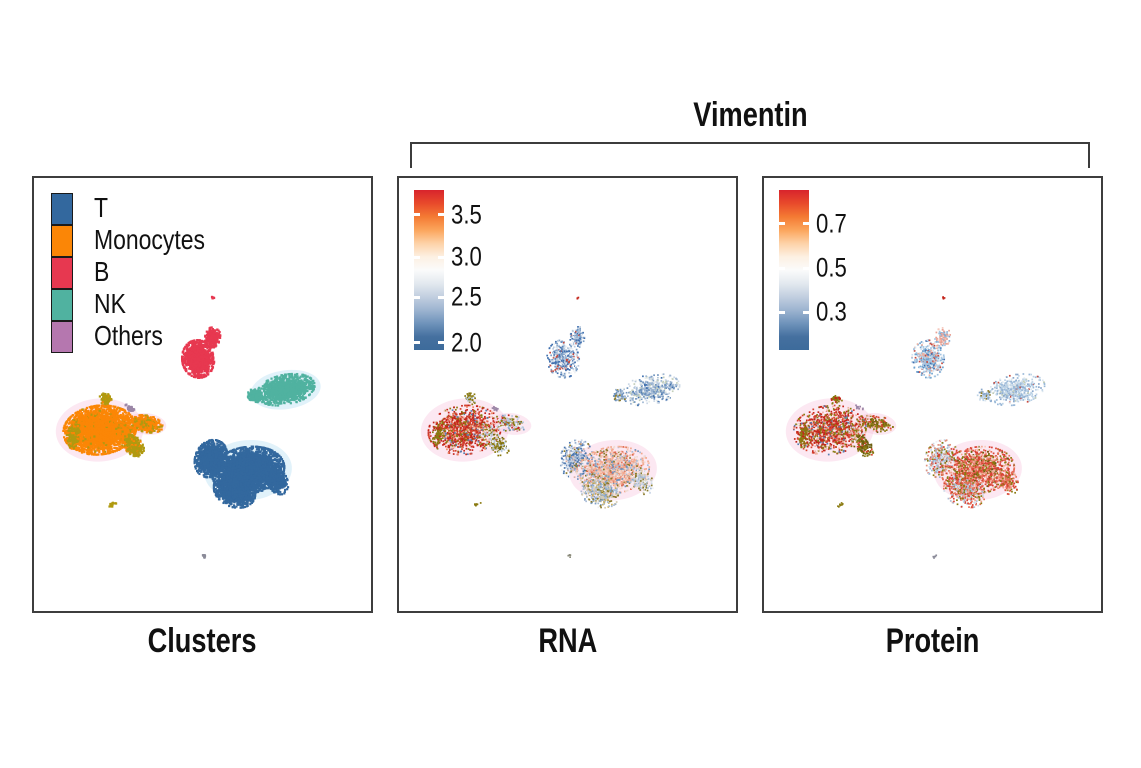 Image resolution: width=1141 pixels, height=768 pixels. I want to click on legend-item-others: Others, so click(140, 336).